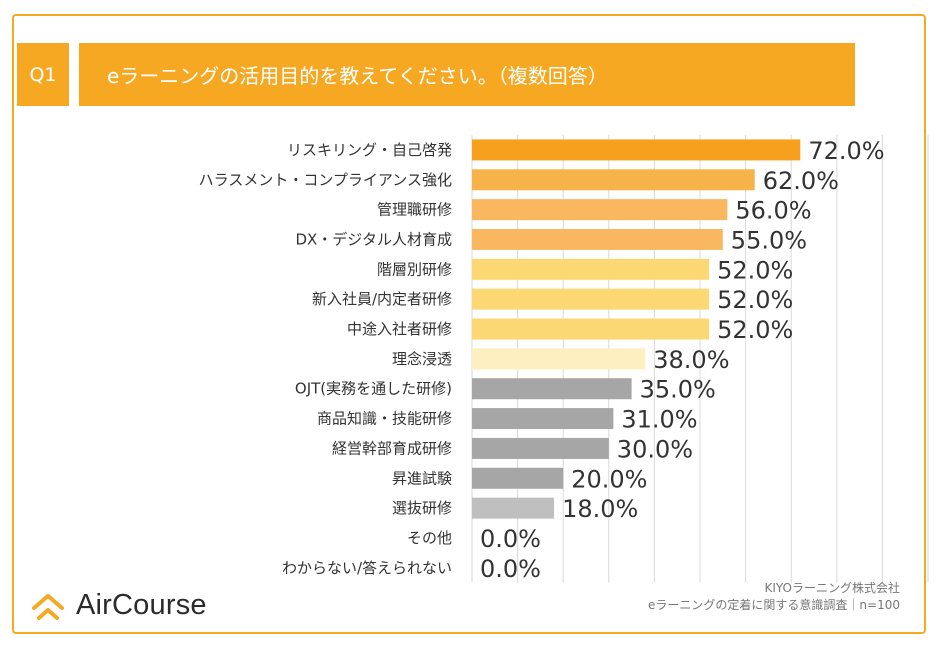  What do you see at coordinates (600, 509) in the screenshot?
I see `value-label: 18.0%` at bounding box center [600, 509].